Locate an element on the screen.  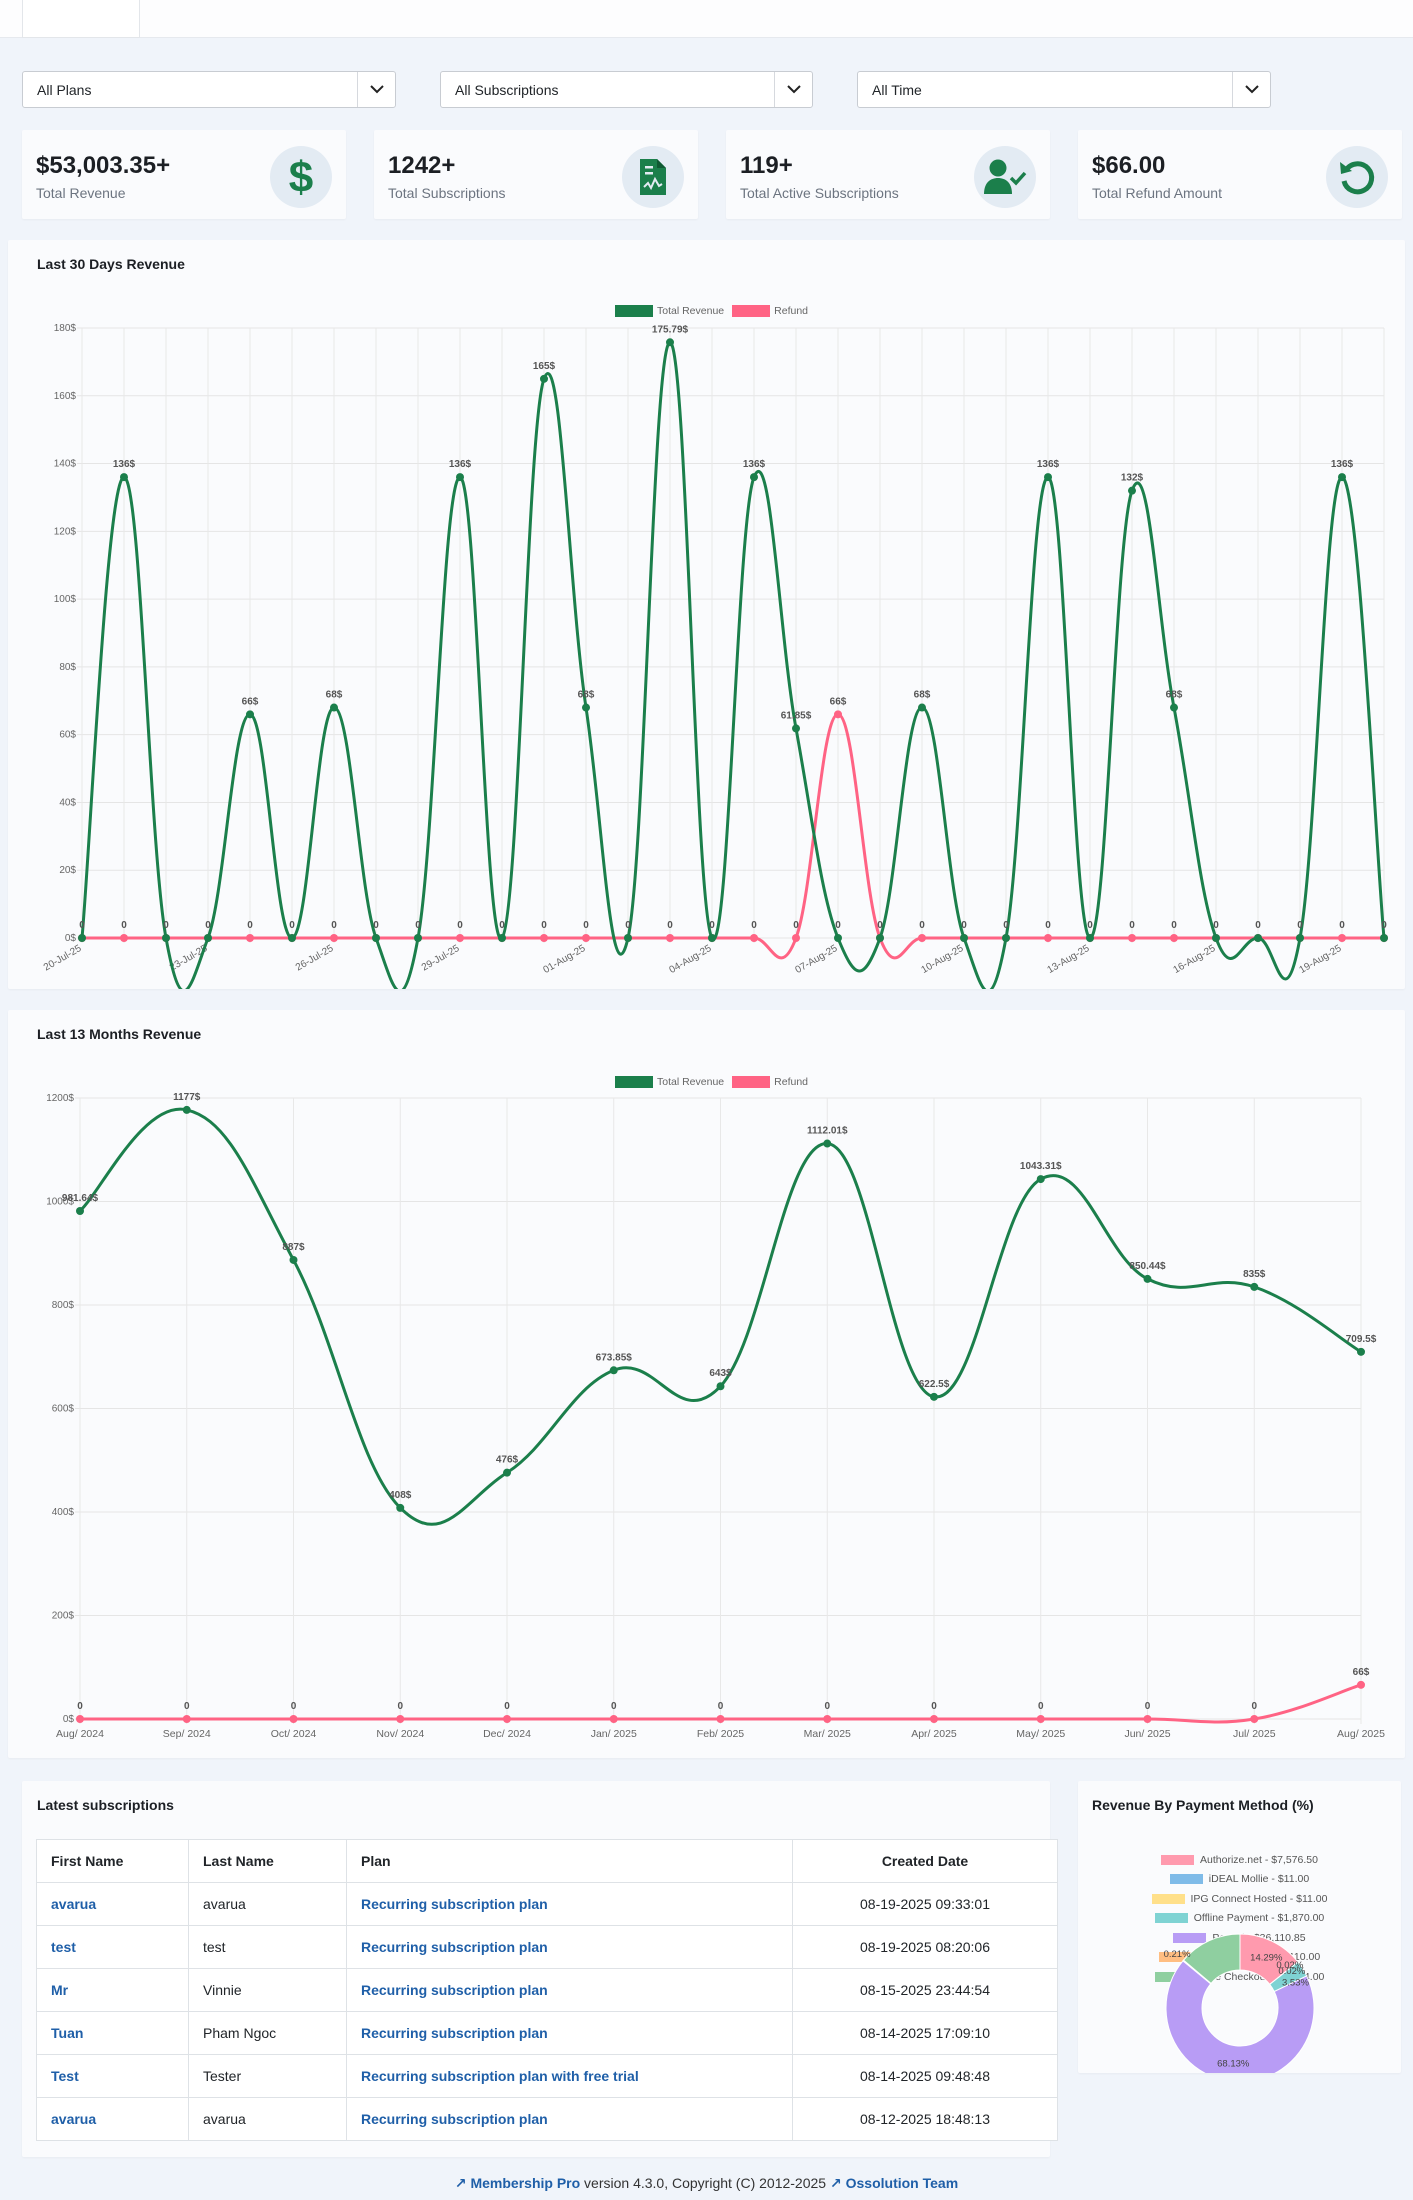
x-tick-label: Nov/ 2024 is located at coordinates (400, 1734).